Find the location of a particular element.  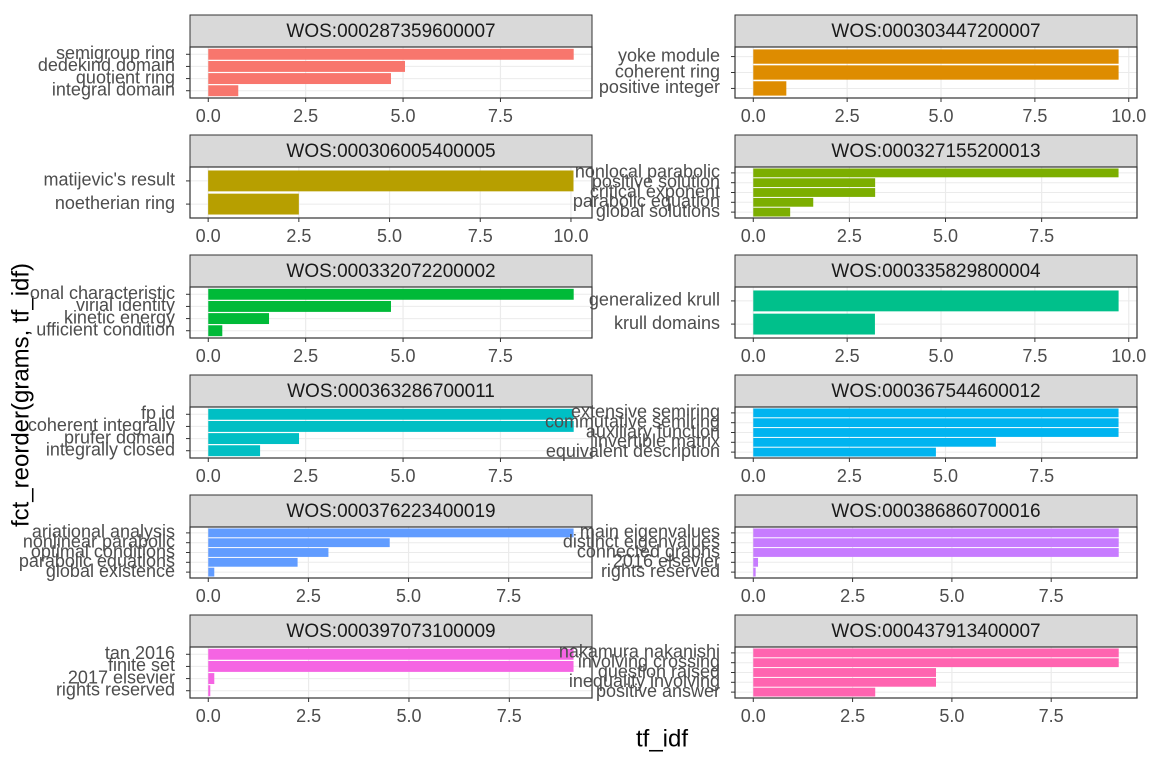

panel-title: WOS:000332072200002 is located at coordinates (390, 271).